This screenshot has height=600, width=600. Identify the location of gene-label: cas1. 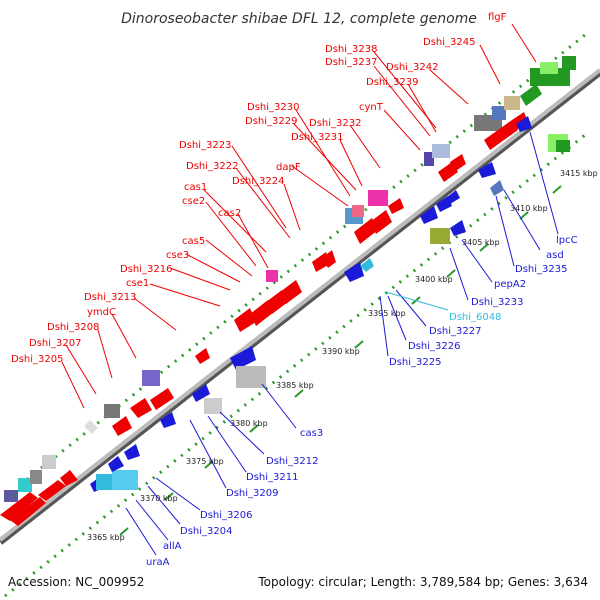
(195, 187).